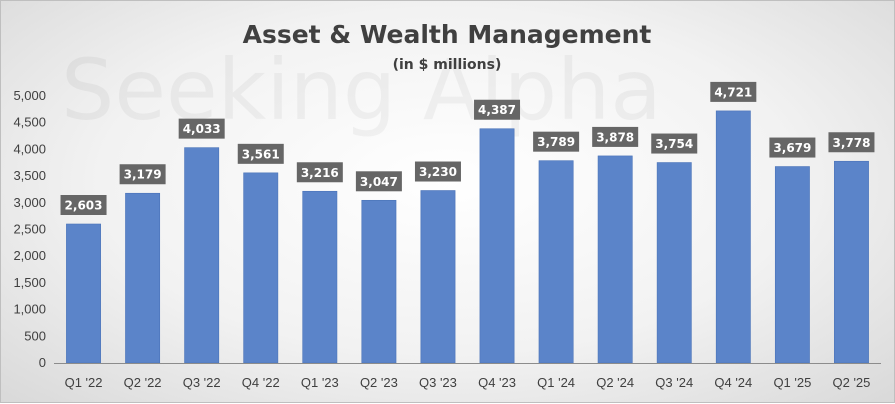  I want to click on x-tick-label: Q1 '23, so click(320, 382).